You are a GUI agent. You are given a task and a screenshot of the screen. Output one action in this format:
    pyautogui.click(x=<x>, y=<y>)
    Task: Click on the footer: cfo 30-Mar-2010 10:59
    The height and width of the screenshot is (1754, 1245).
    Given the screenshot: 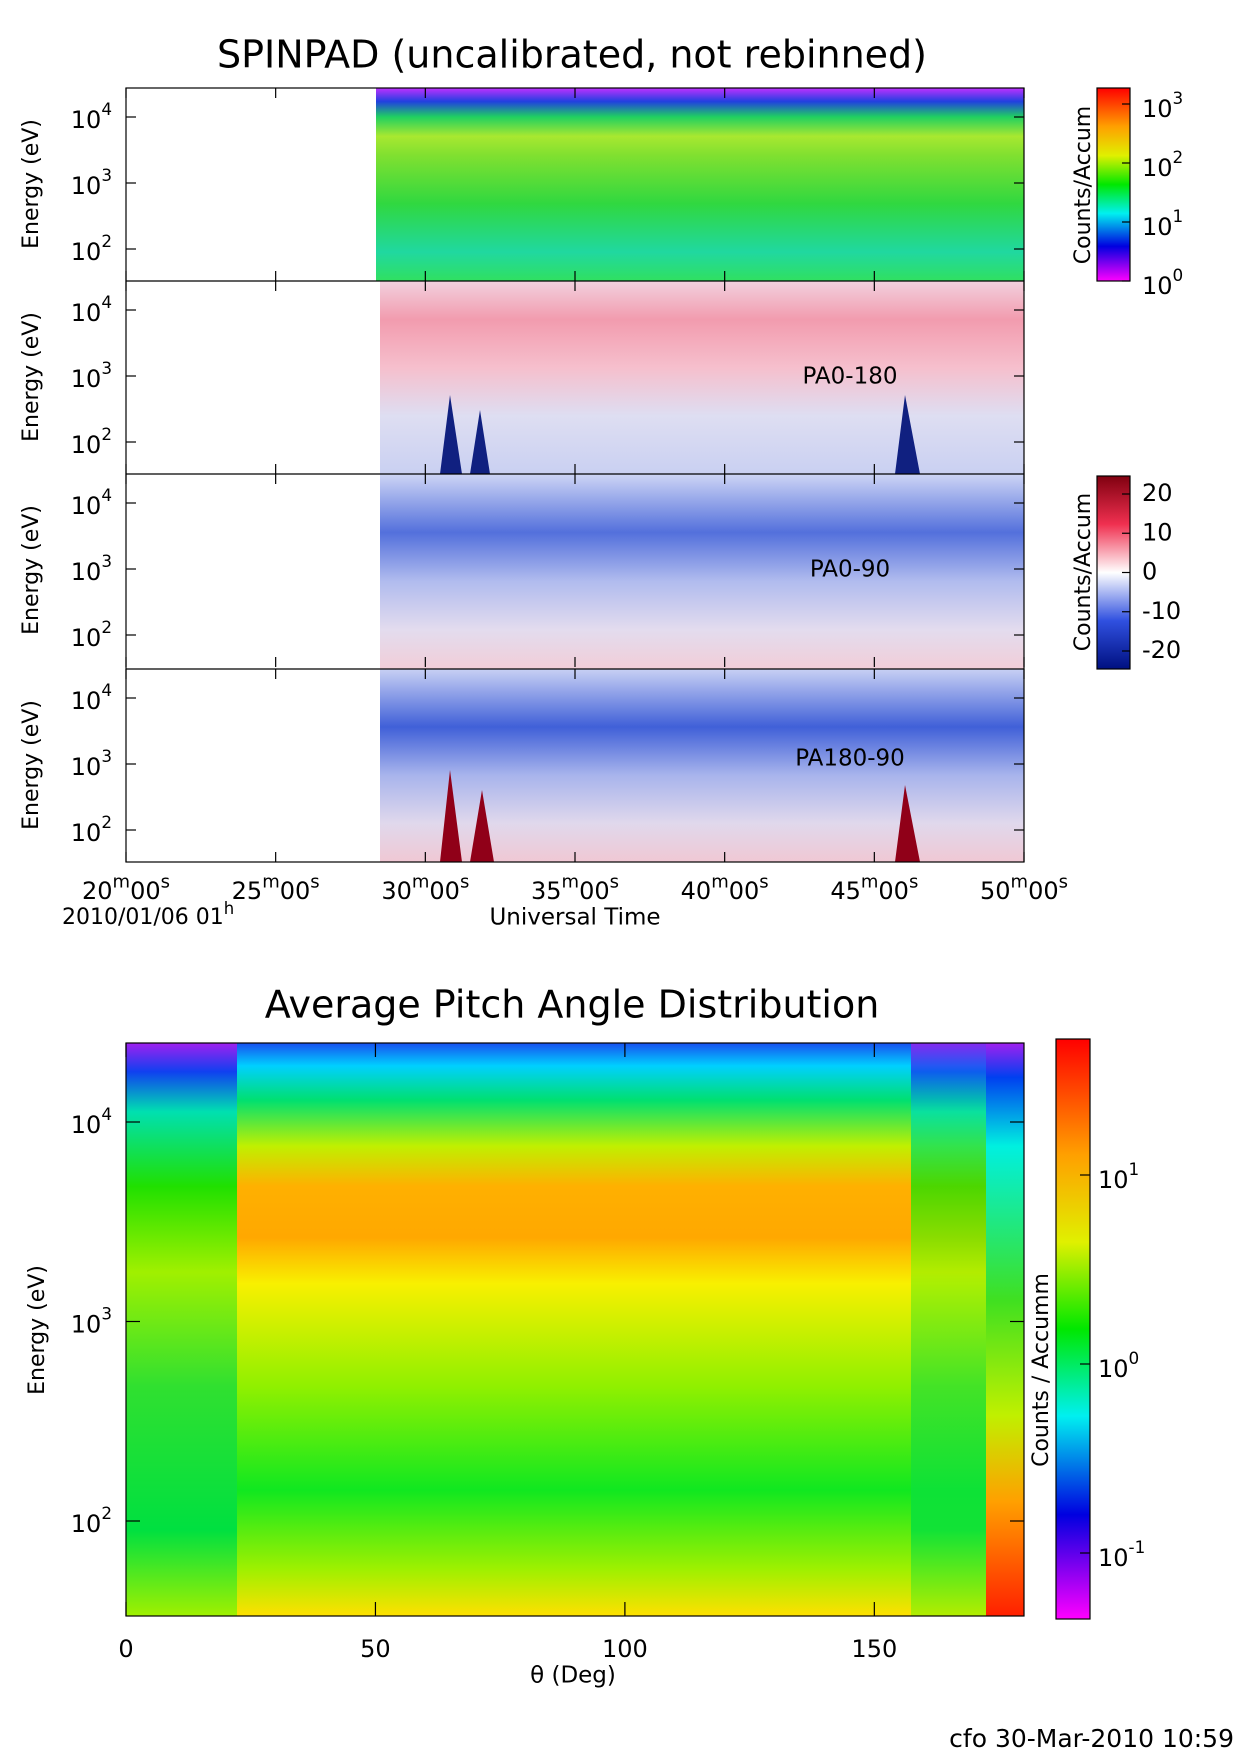 What is the action you would take?
    pyautogui.click(x=1091, y=1738)
    